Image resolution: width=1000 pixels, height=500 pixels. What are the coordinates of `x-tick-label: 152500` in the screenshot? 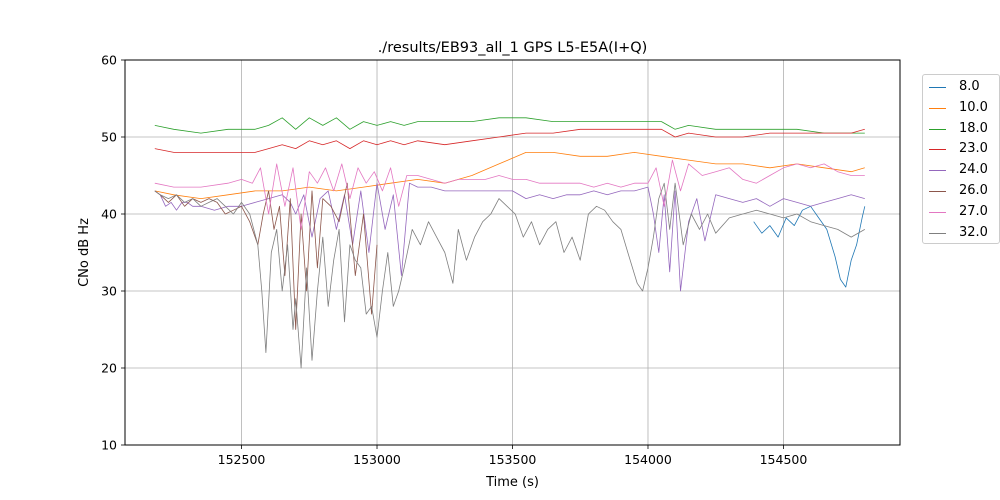 It's located at (242, 459).